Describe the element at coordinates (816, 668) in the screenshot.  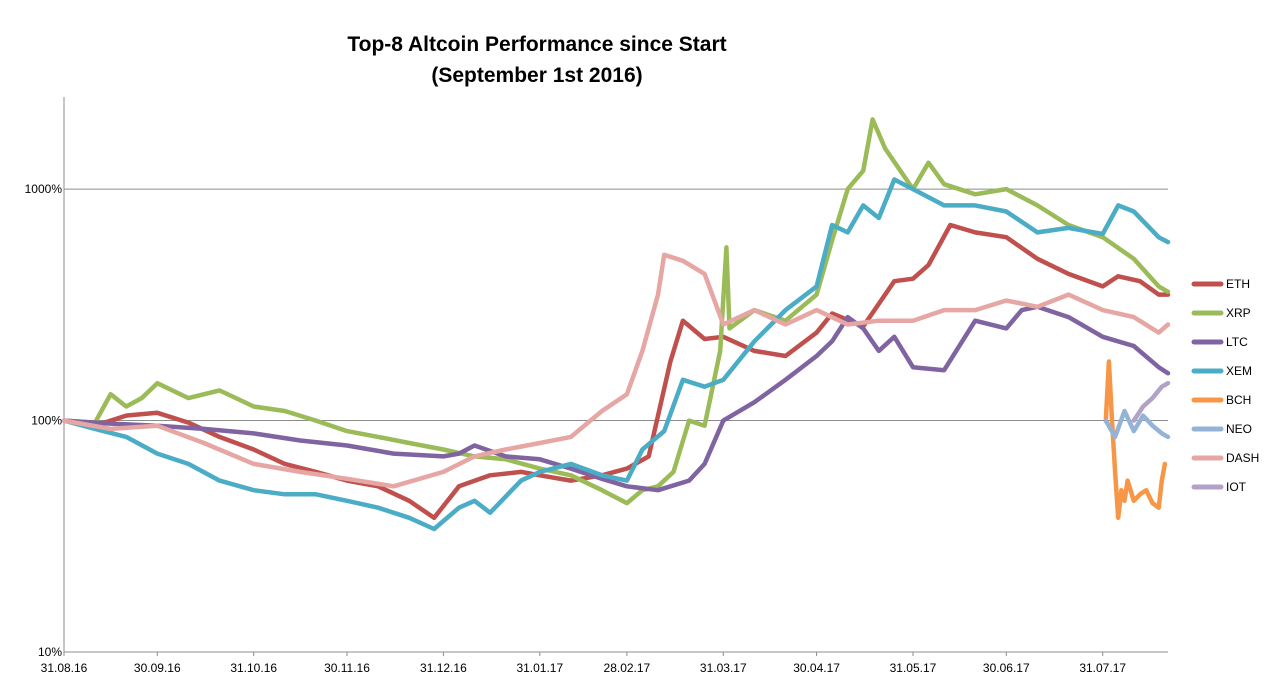
I see `x-tick-label: 30.04.17` at that location.